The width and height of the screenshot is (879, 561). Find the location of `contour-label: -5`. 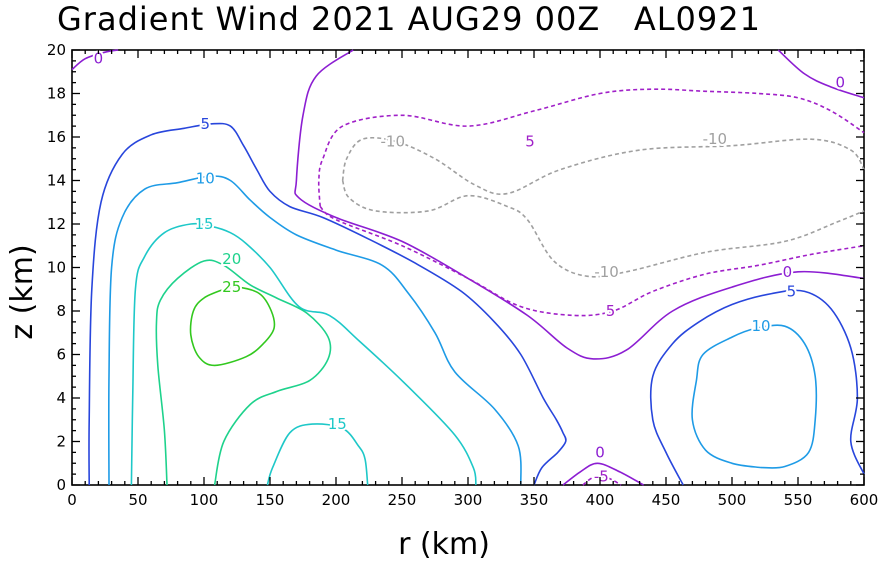

contour-label: -5 is located at coordinates (601, 476).